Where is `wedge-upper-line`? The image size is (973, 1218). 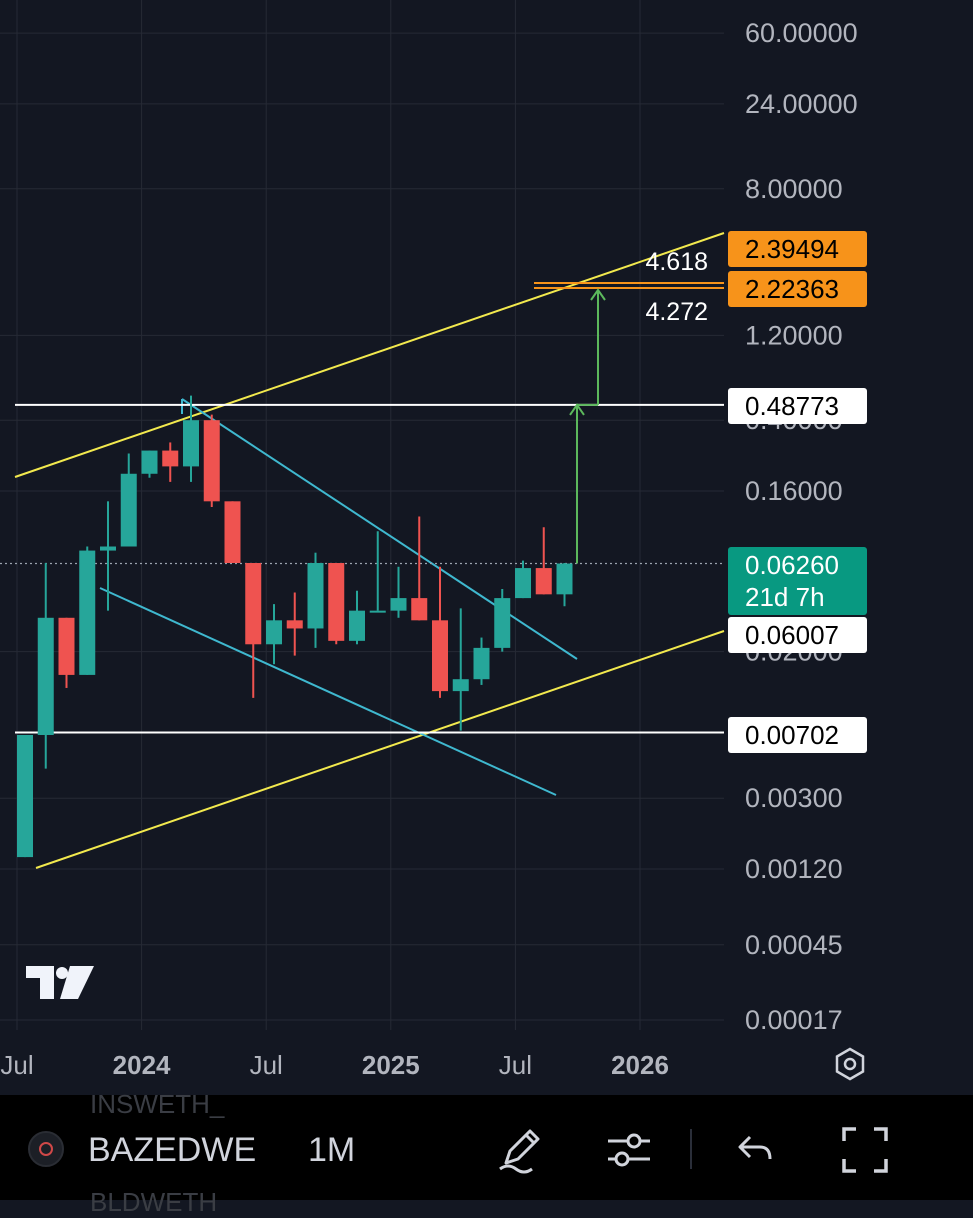 wedge-upper-line is located at coordinates (379, 529).